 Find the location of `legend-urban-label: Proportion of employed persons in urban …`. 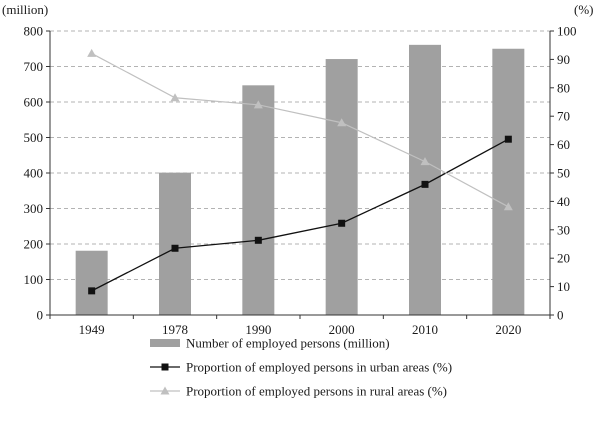

legend-urban-label: Proportion of employed persons in urban … is located at coordinates (319, 367).